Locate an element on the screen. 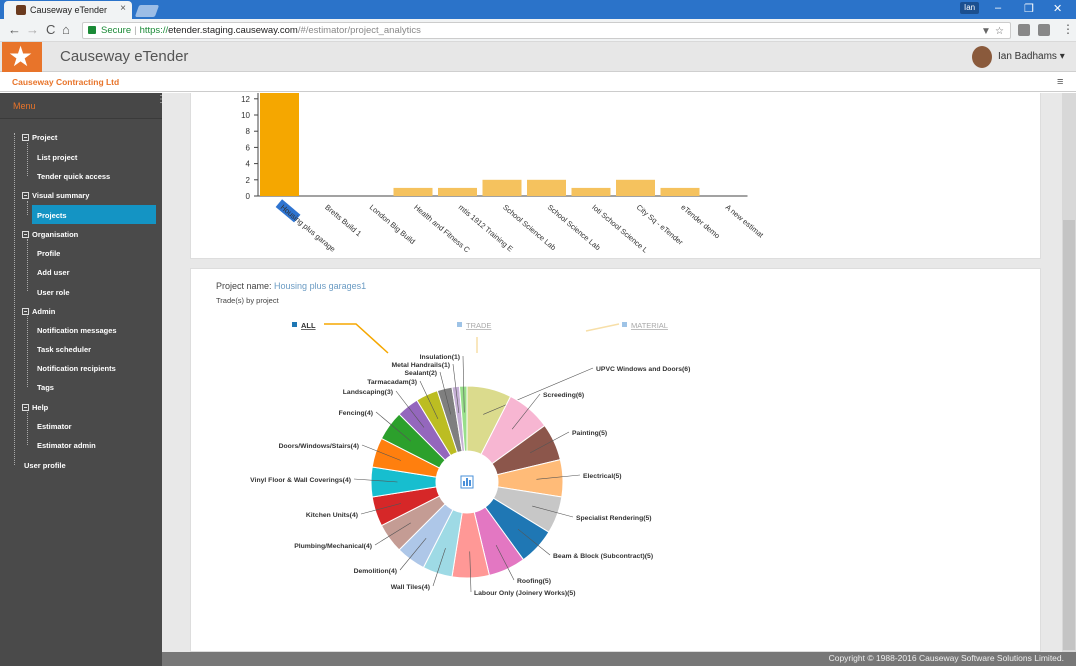  tab-title: Causeway eTender is located at coordinates (69, 10).